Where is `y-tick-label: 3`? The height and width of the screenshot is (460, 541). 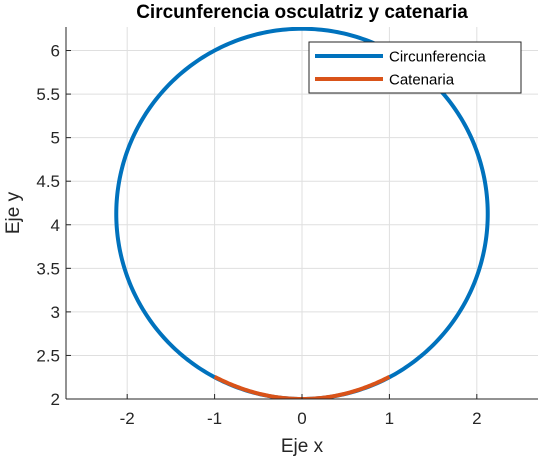 y-tick-label: 3 is located at coordinates (55, 312).